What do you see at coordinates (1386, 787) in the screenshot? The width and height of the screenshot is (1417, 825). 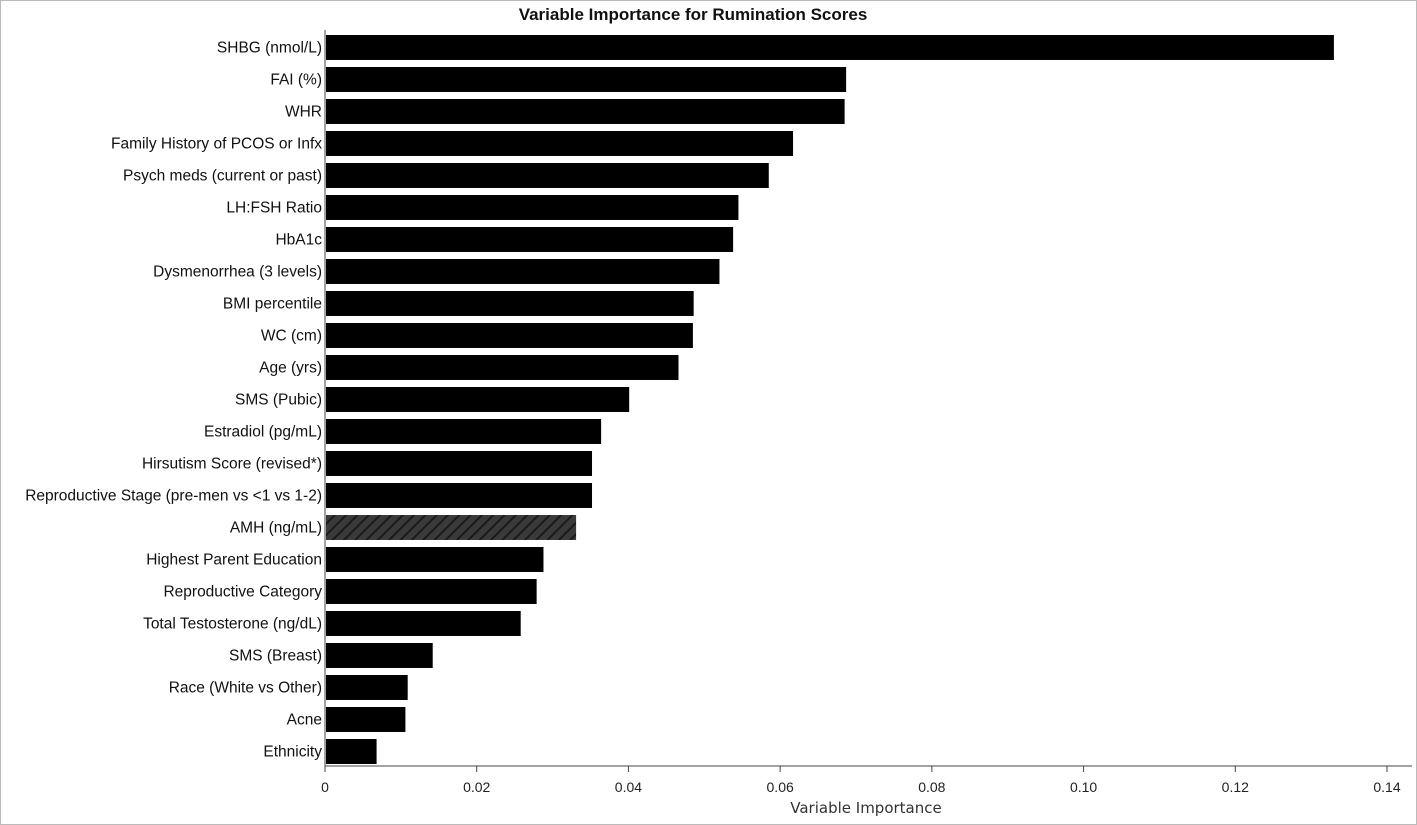 I see `x-tick-label: 0.14` at bounding box center [1386, 787].